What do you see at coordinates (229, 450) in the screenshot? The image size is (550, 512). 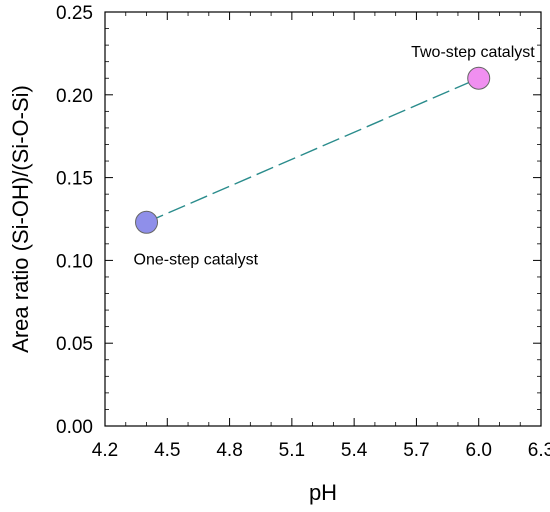 I see `x-tick-label: 4.8` at bounding box center [229, 450].